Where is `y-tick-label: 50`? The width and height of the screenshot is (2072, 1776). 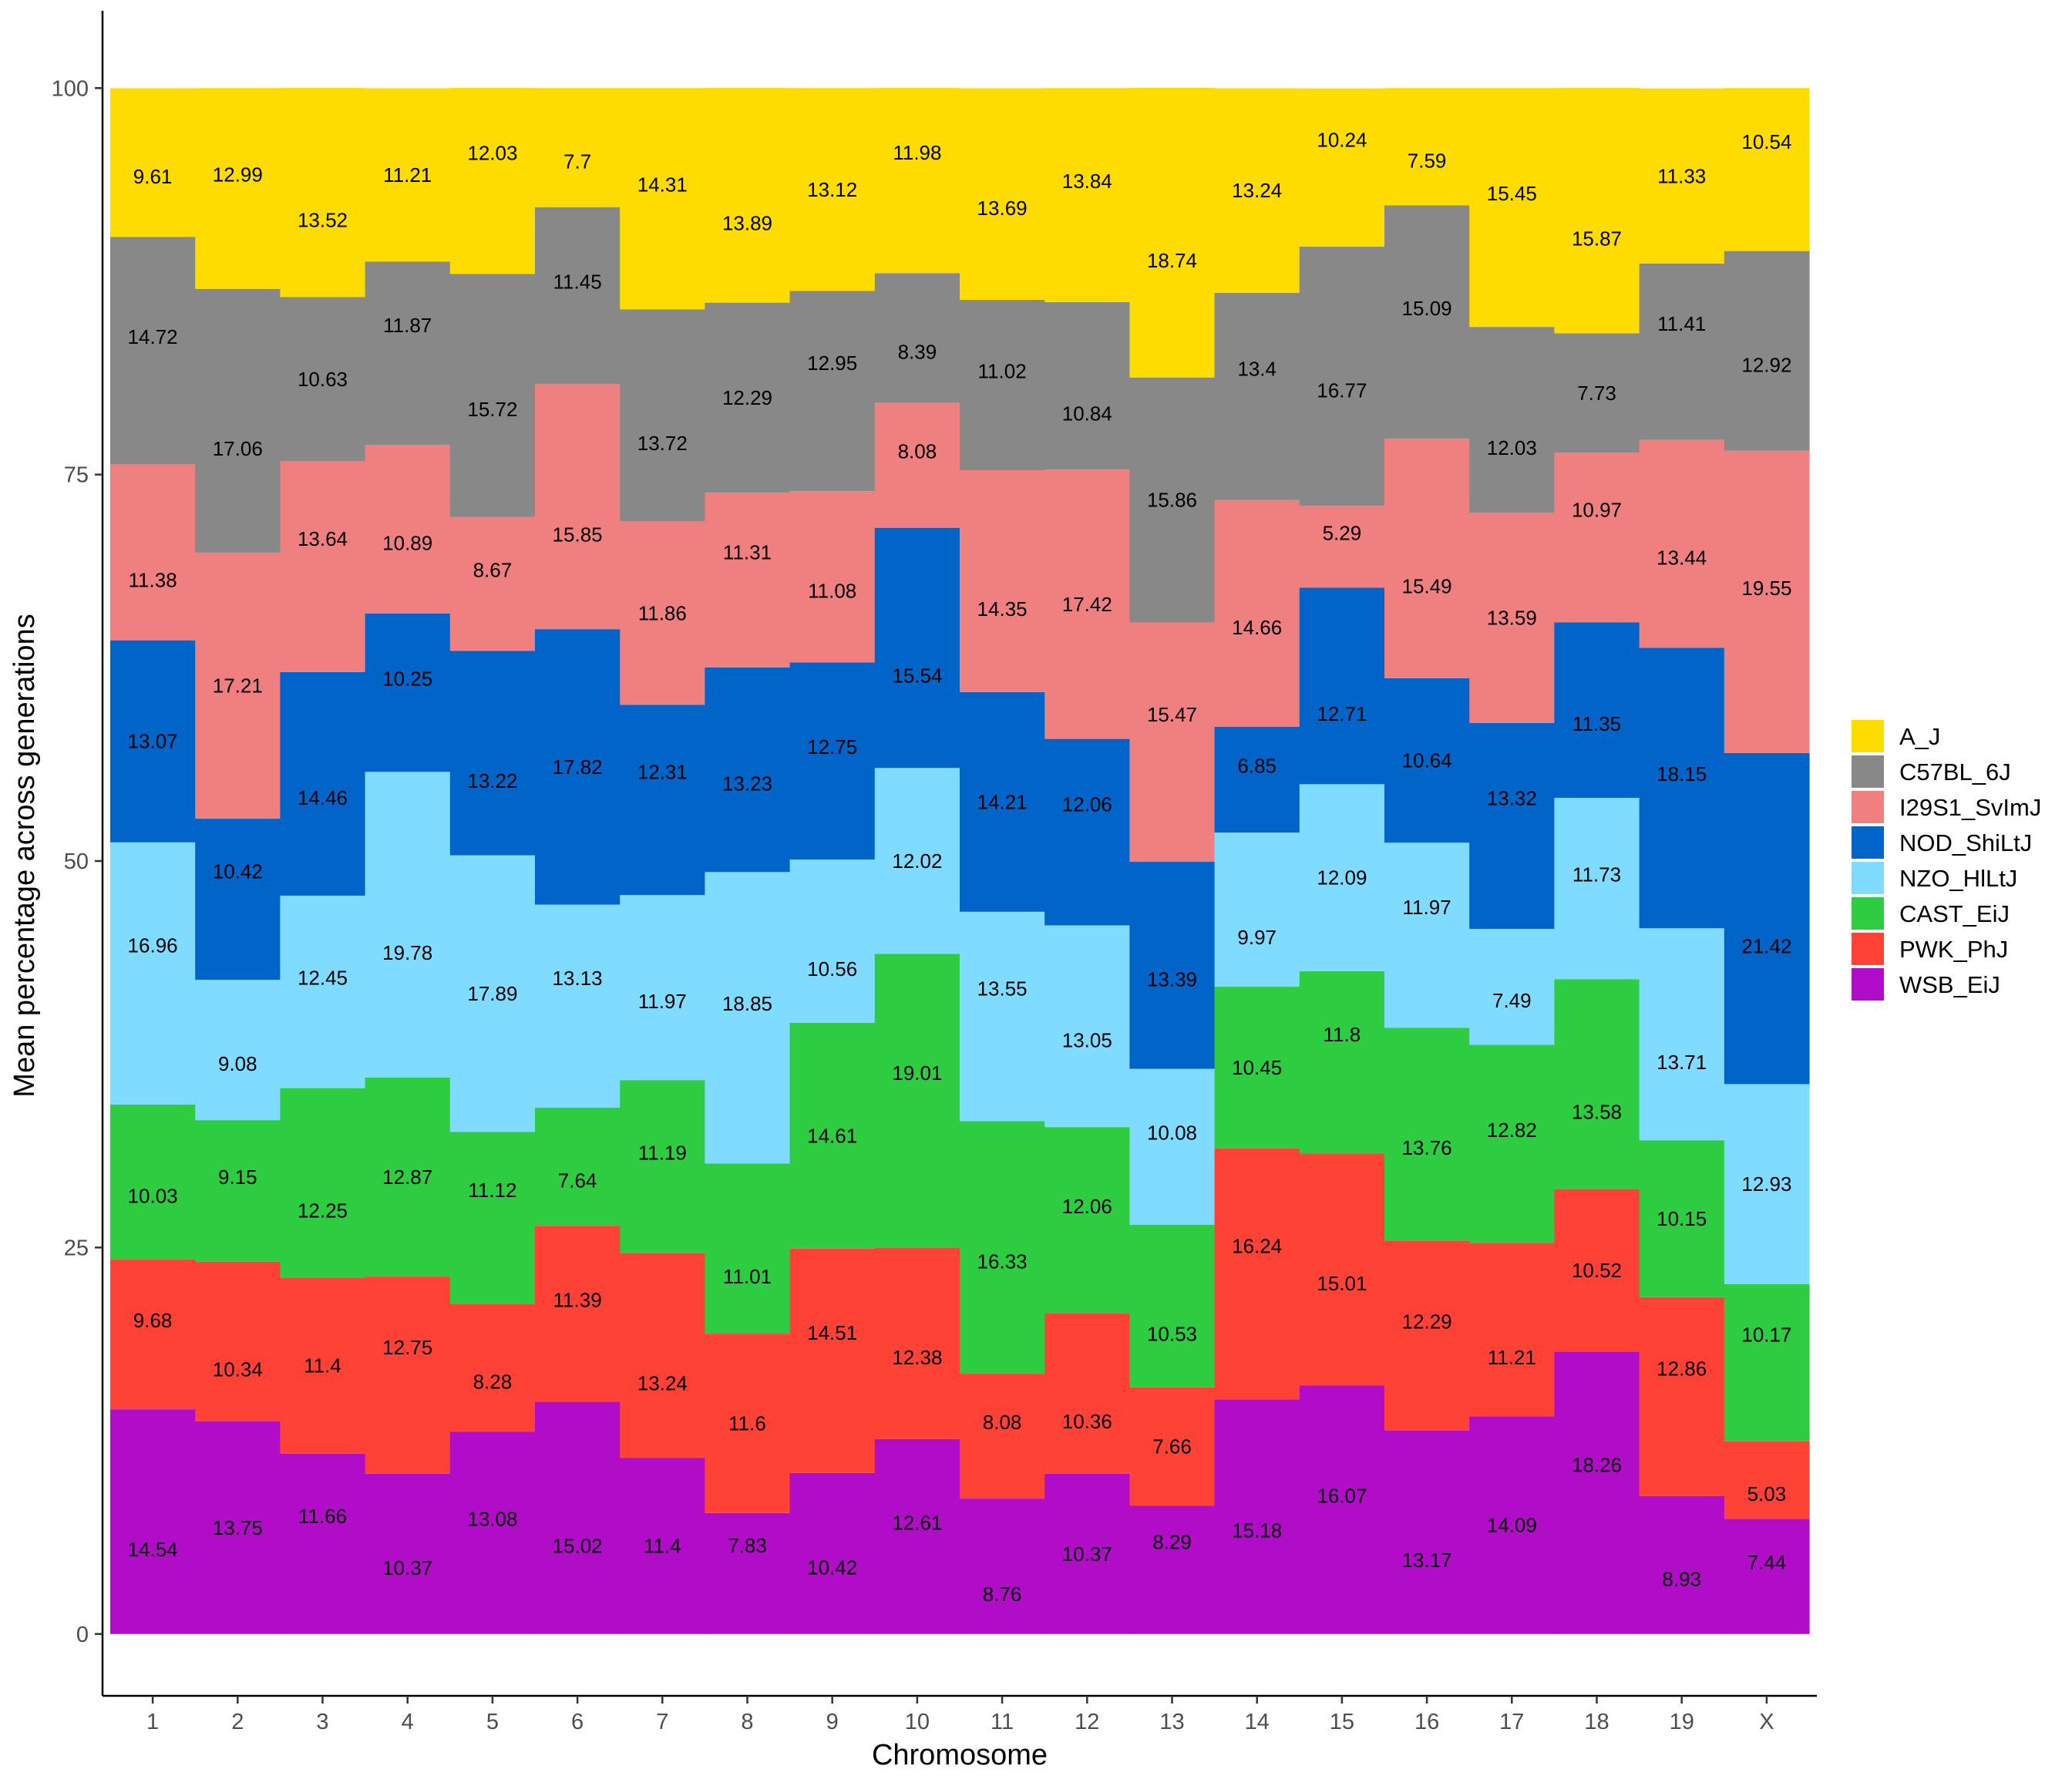
y-tick-label: 50 is located at coordinates (76, 862).